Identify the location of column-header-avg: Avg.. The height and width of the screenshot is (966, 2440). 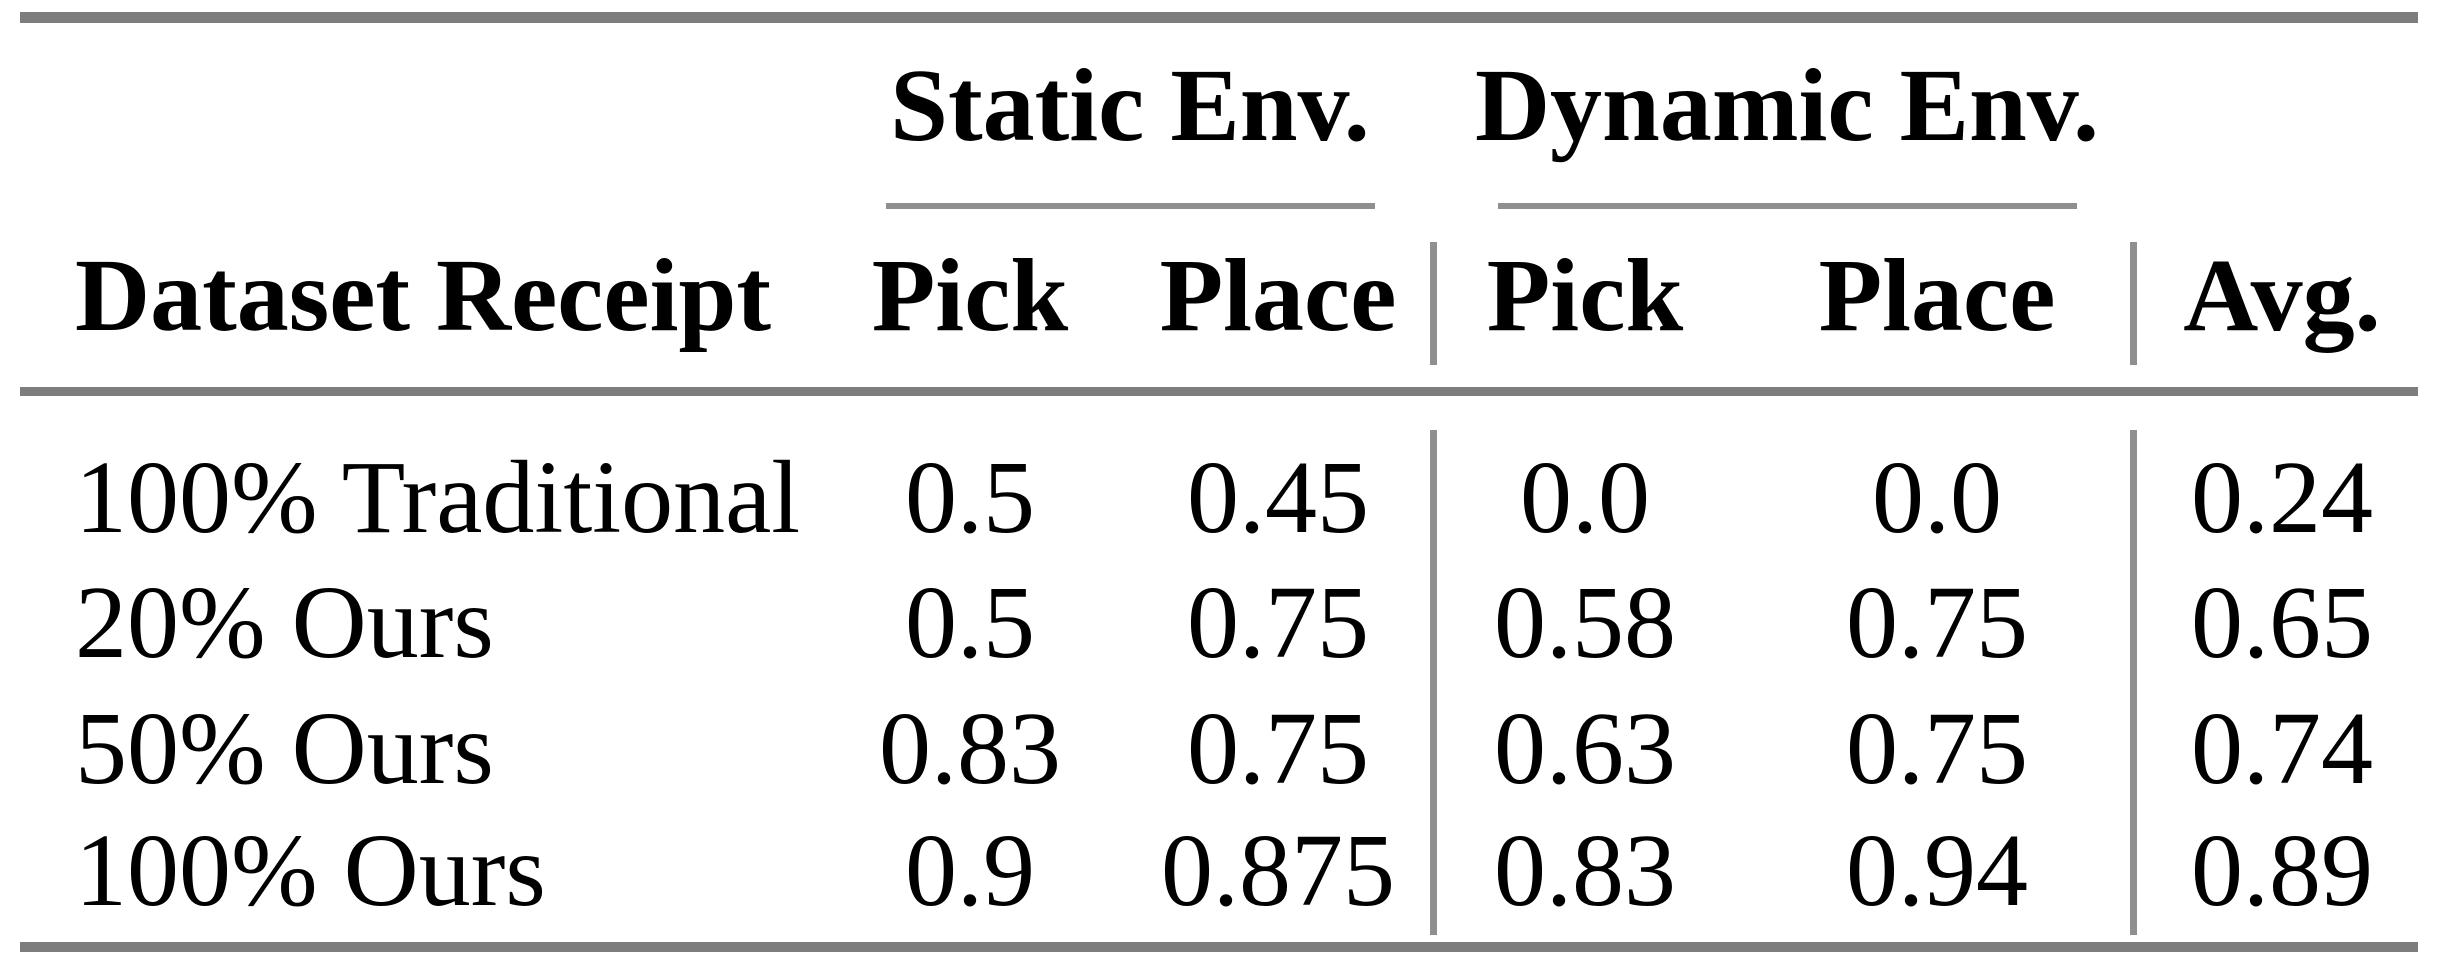
(2282, 295).